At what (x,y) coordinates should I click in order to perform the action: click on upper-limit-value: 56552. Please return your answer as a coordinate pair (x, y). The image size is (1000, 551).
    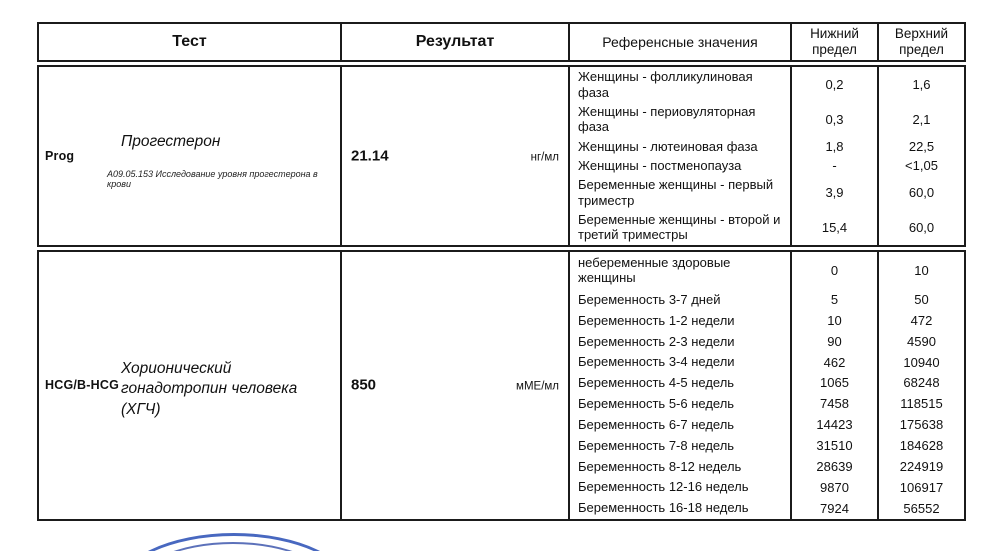
    Looking at the image, I should click on (921, 508).